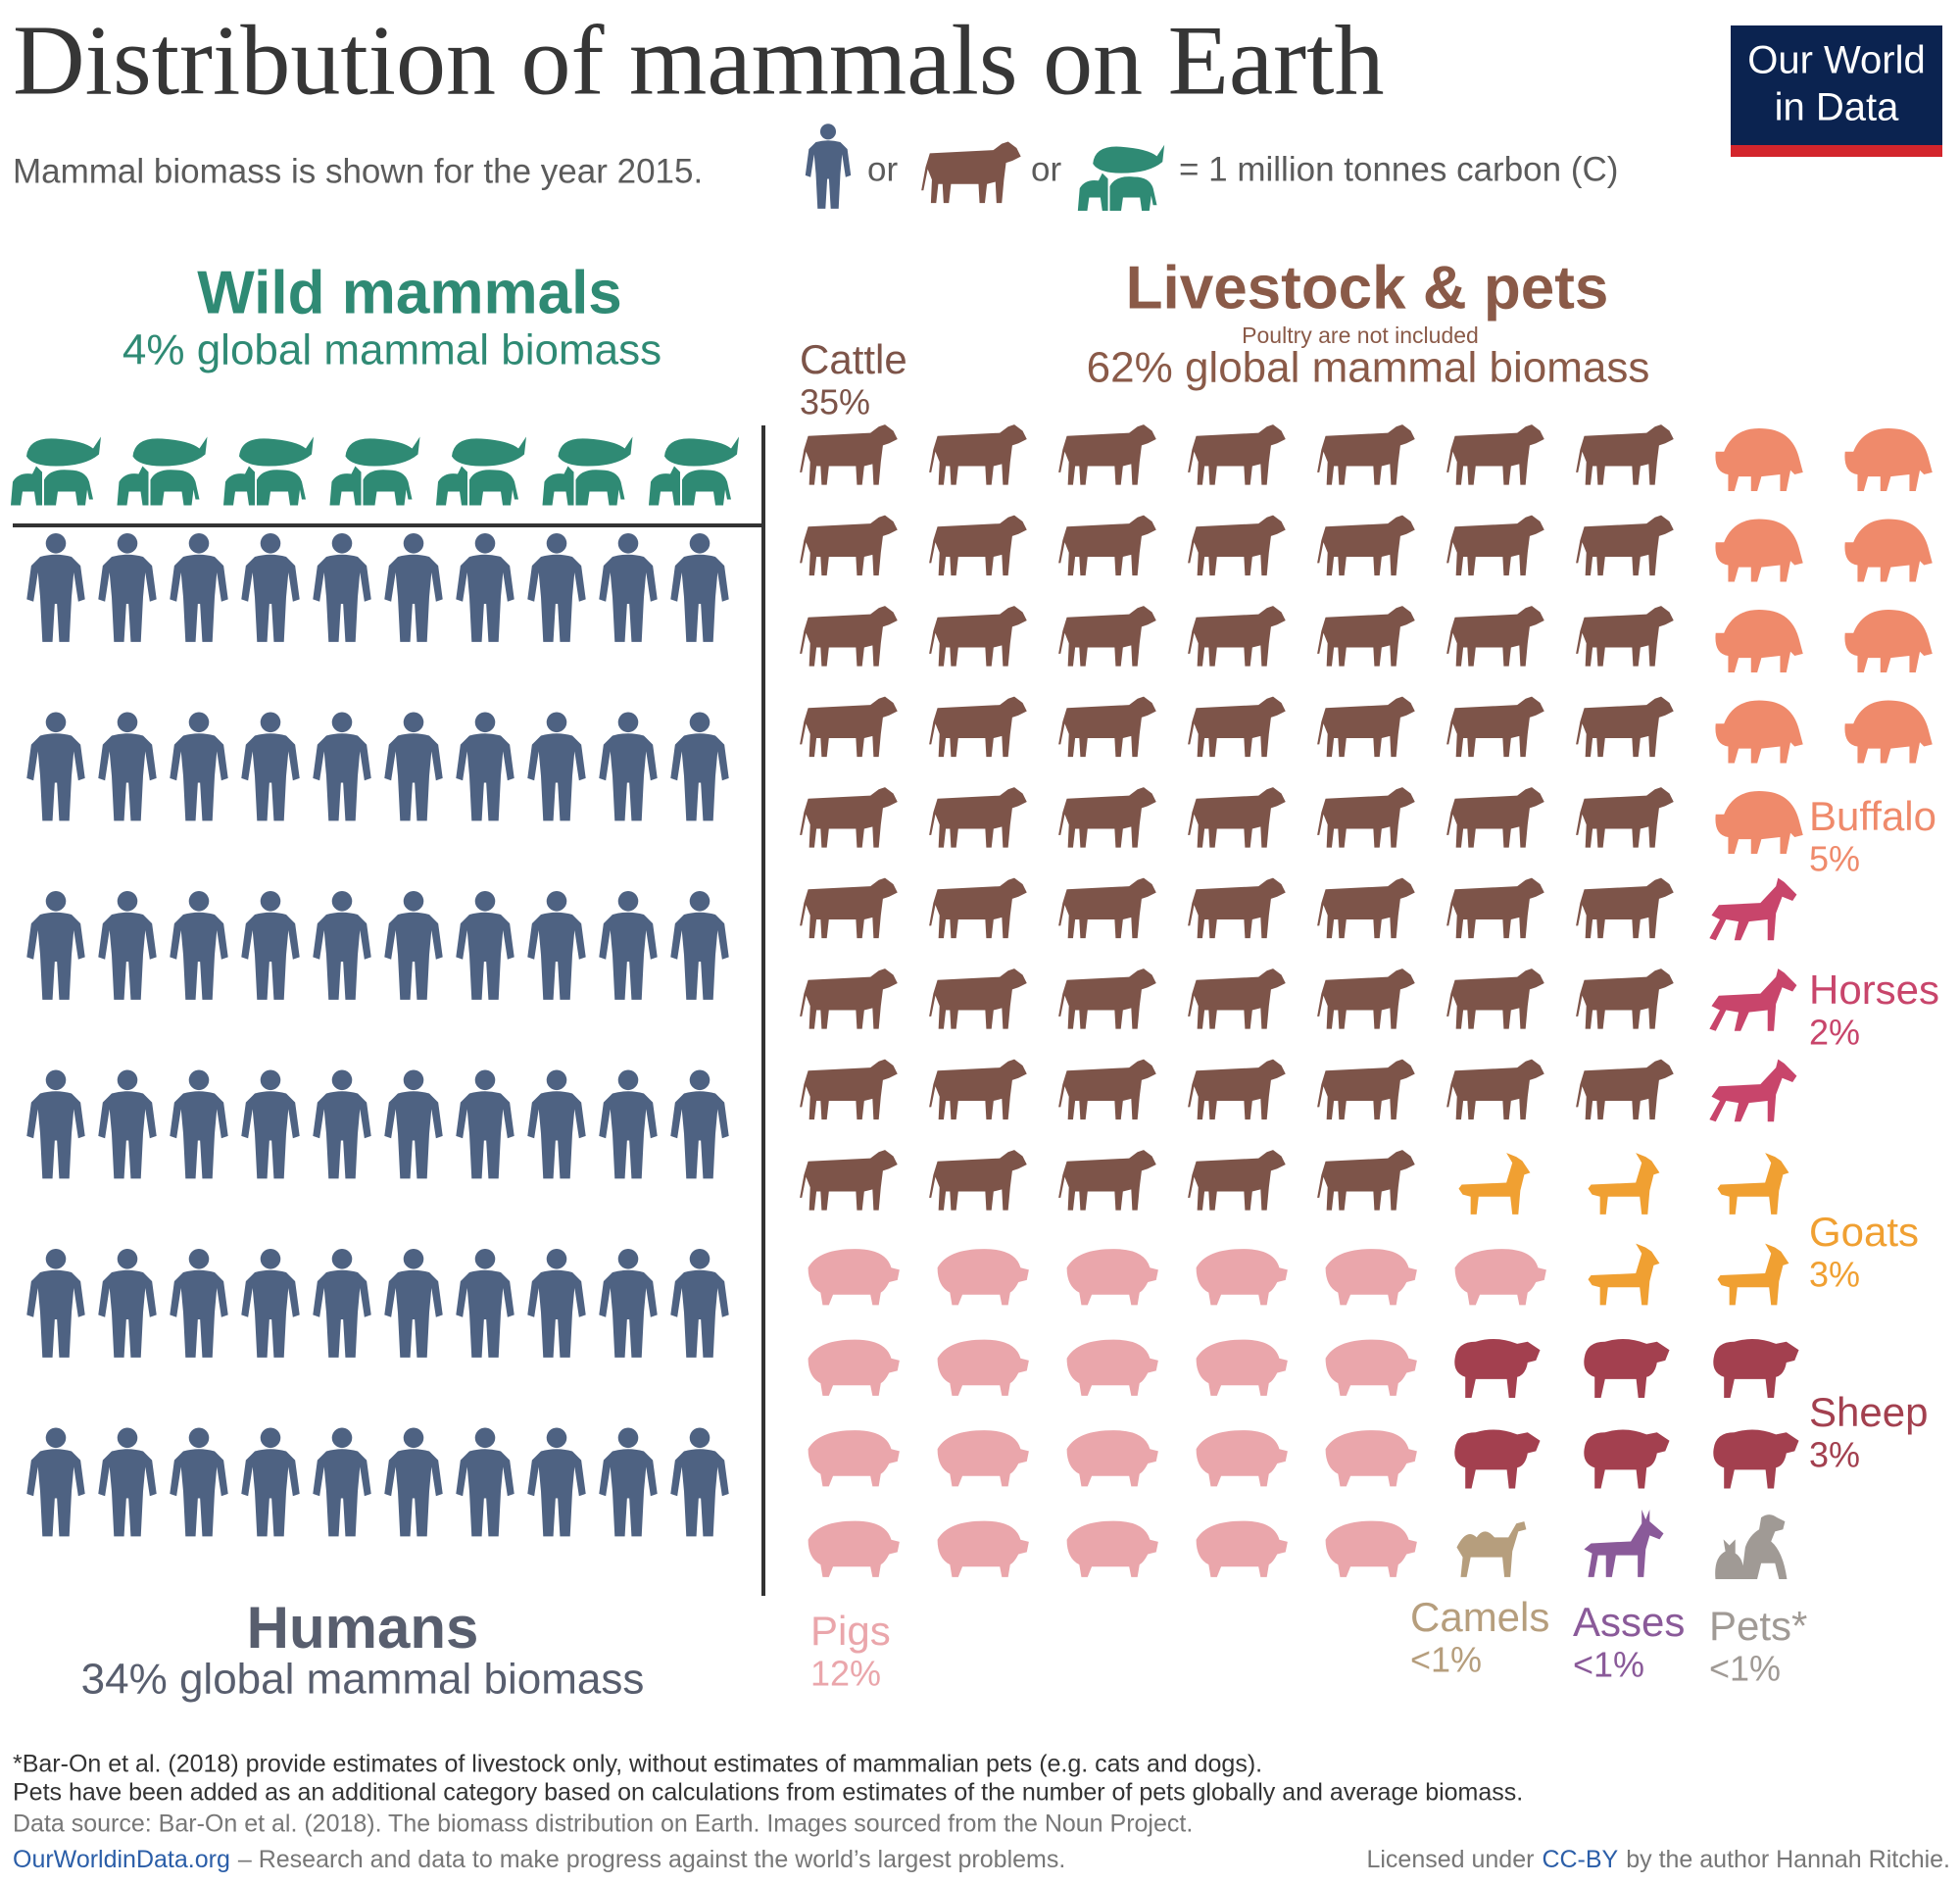 The height and width of the screenshot is (1885, 1960). What do you see at coordinates (1788, 1859) in the screenshot?
I see `license-text: by the author Hannah Ritchie.` at bounding box center [1788, 1859].